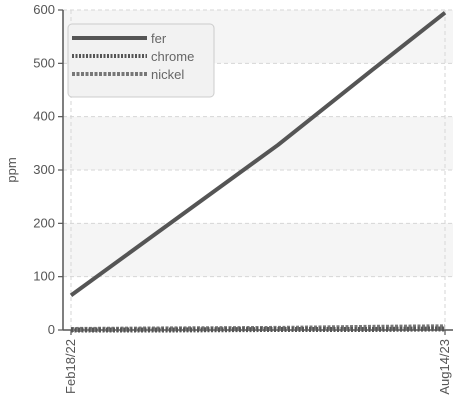 This screenshot has width=457, height=411. I want to click on legend-label-nickel: nickel, so click(167, 74).